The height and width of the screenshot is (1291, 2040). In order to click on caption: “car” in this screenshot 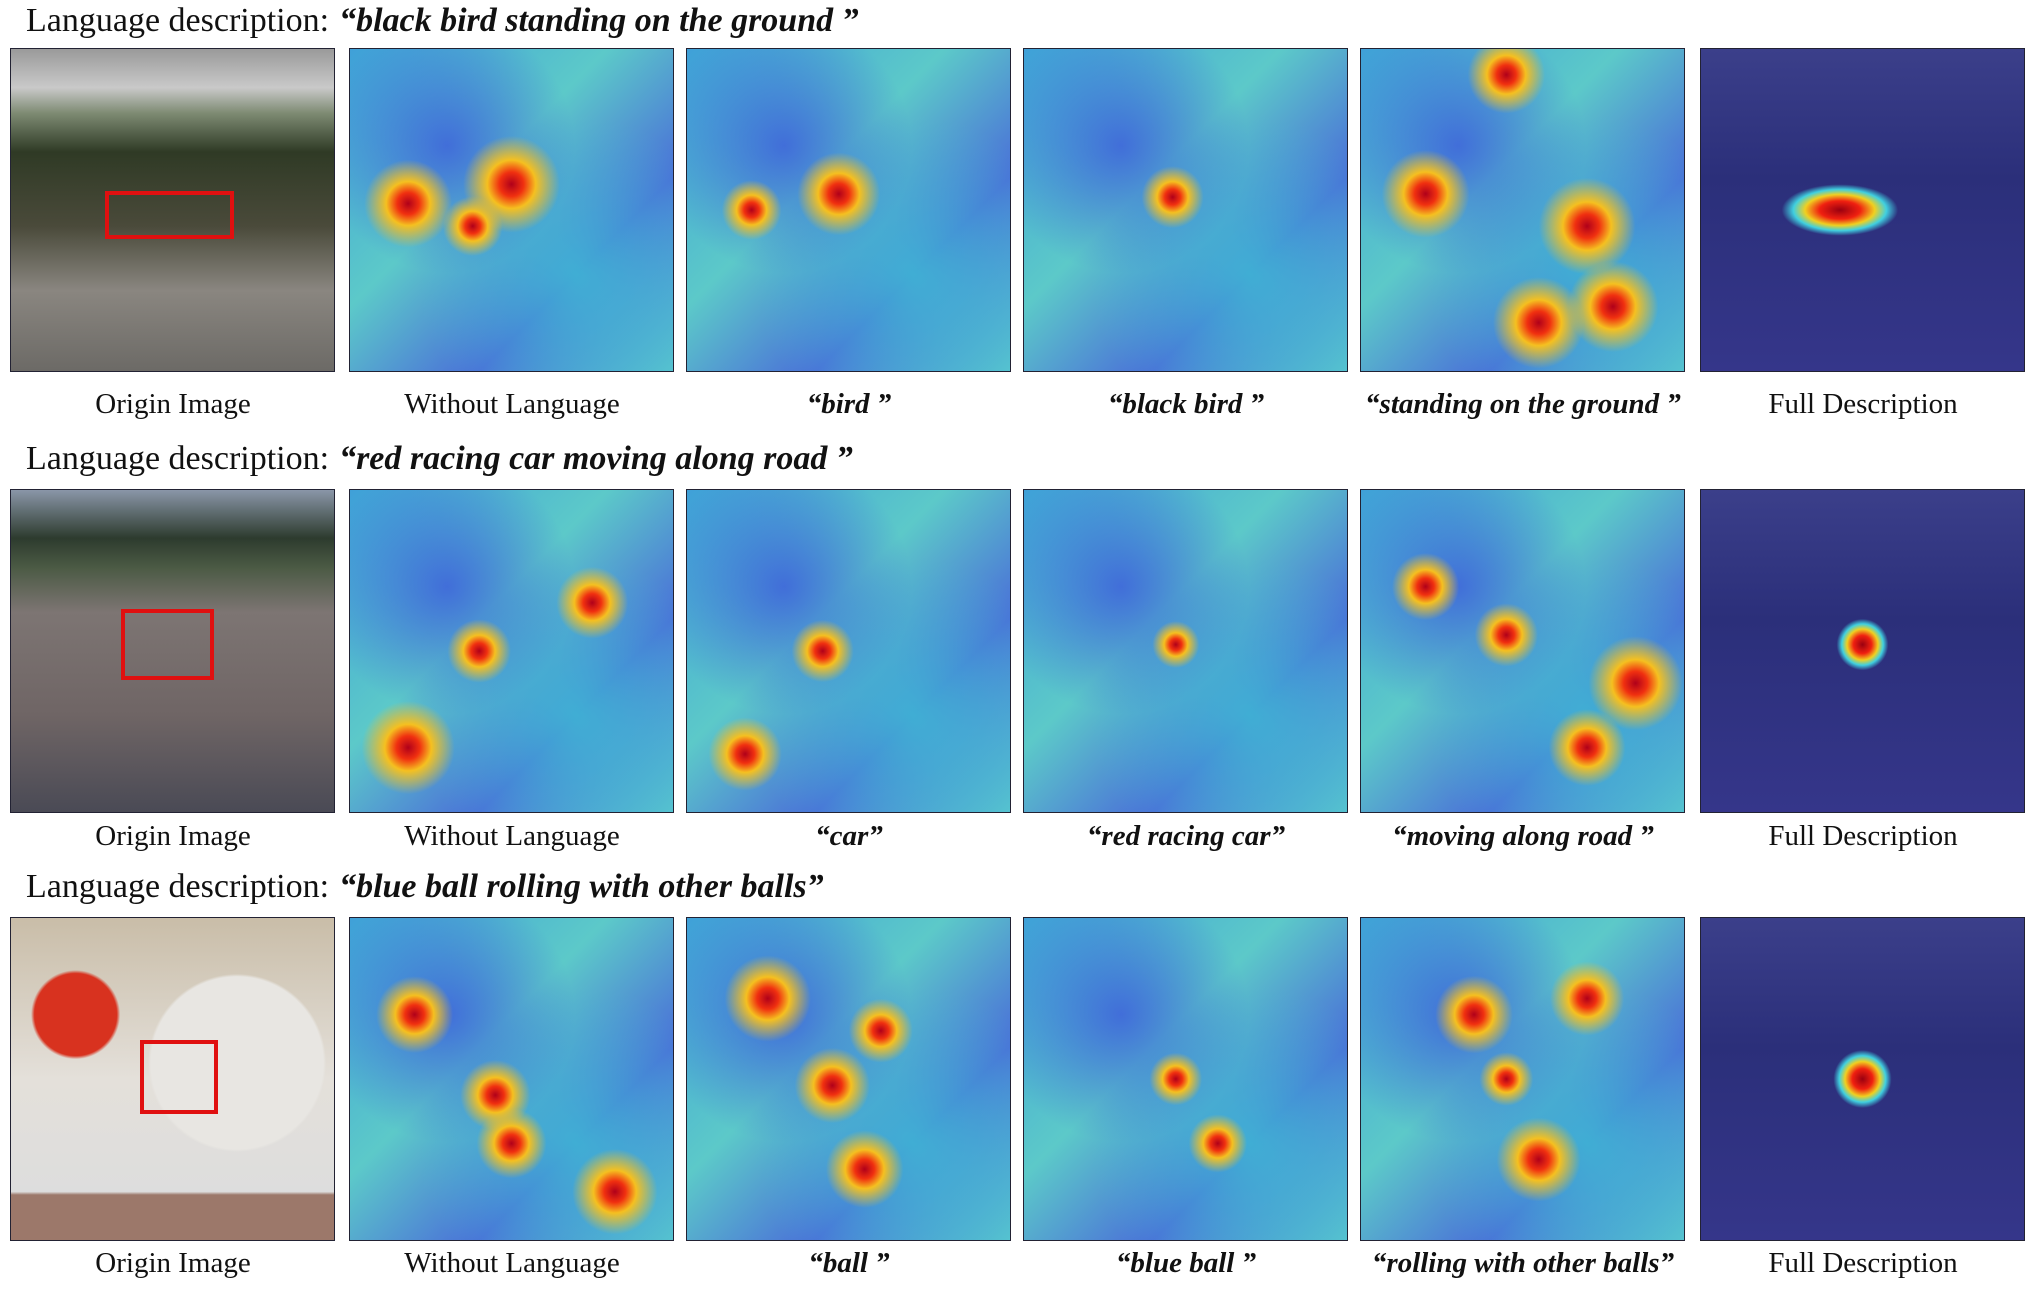, I will do `click(849, 836)`.